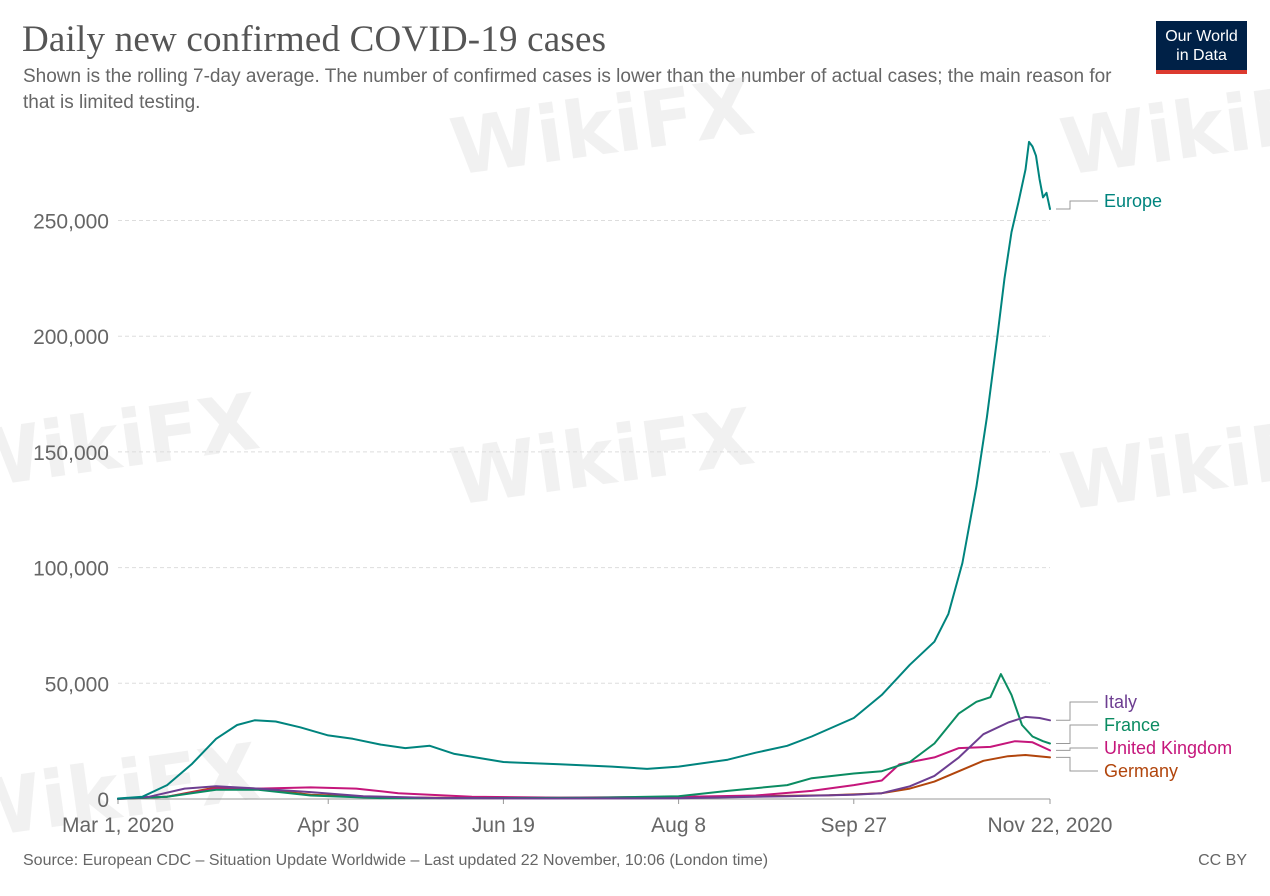 This screenshot has width=1270, height=896. Describe the element at coordinates (1141, 771) in the screenshot. I see `series-label-germany: Germany` at that location.